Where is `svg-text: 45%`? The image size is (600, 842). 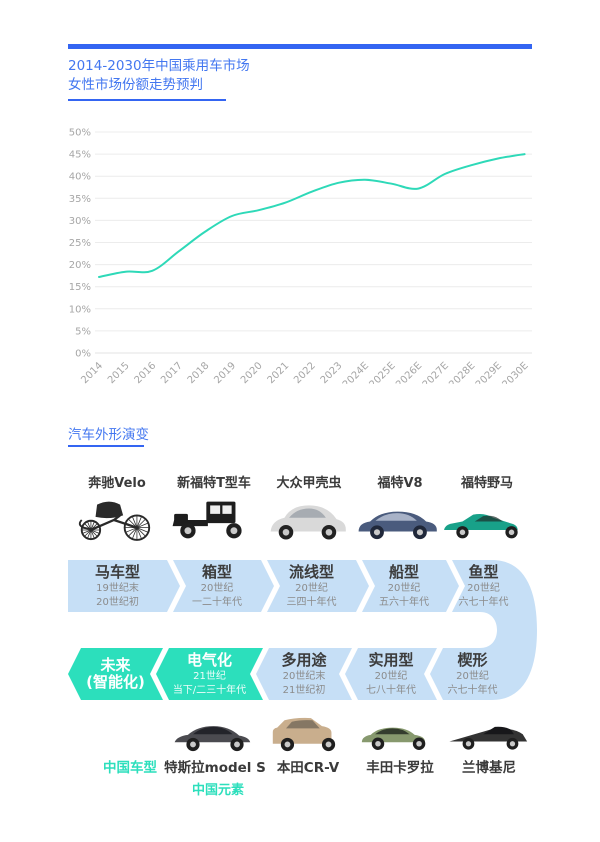 svg-text: 45% is located at coordinates (80, 155).